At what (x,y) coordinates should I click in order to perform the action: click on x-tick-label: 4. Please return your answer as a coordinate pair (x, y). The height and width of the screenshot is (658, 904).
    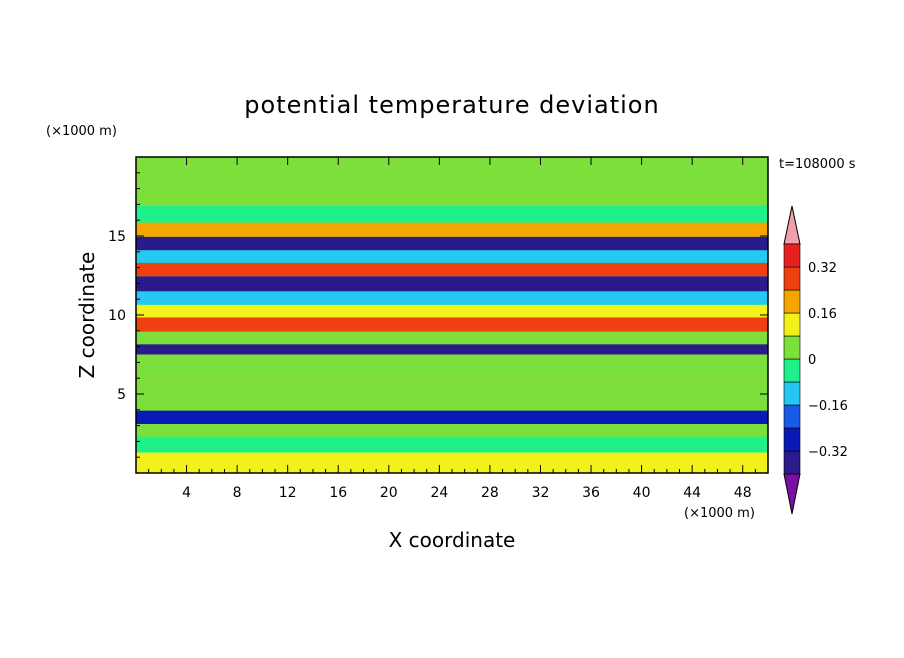
    Looking at the image, I should click on (186, 493).